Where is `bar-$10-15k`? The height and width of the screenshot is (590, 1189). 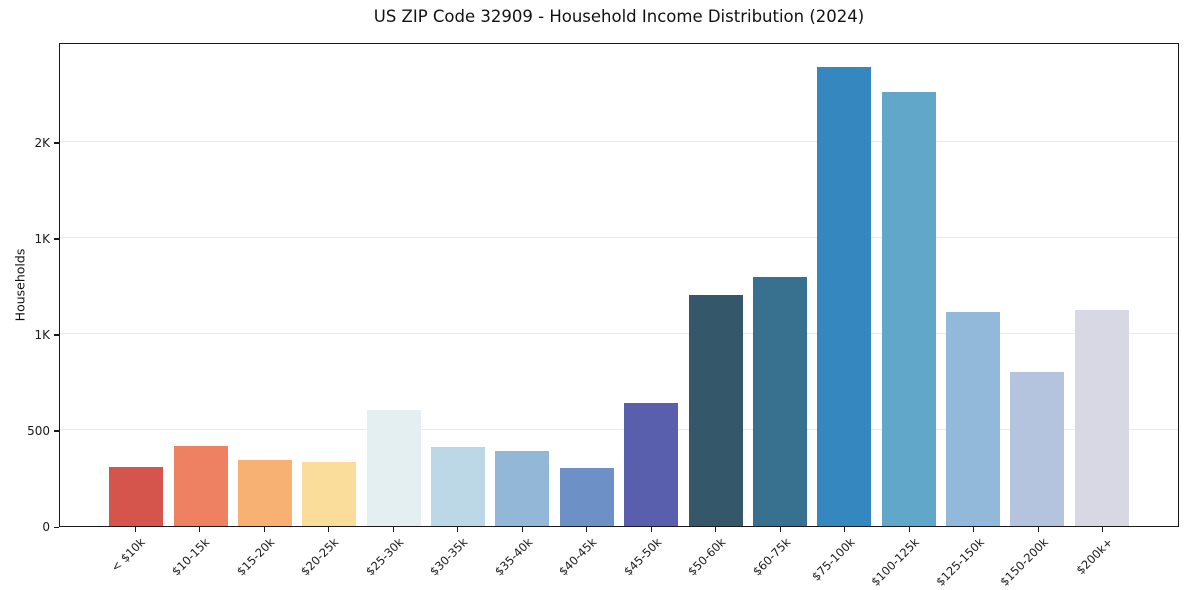
bar-$10-15k is located at coordinates (200, 486).